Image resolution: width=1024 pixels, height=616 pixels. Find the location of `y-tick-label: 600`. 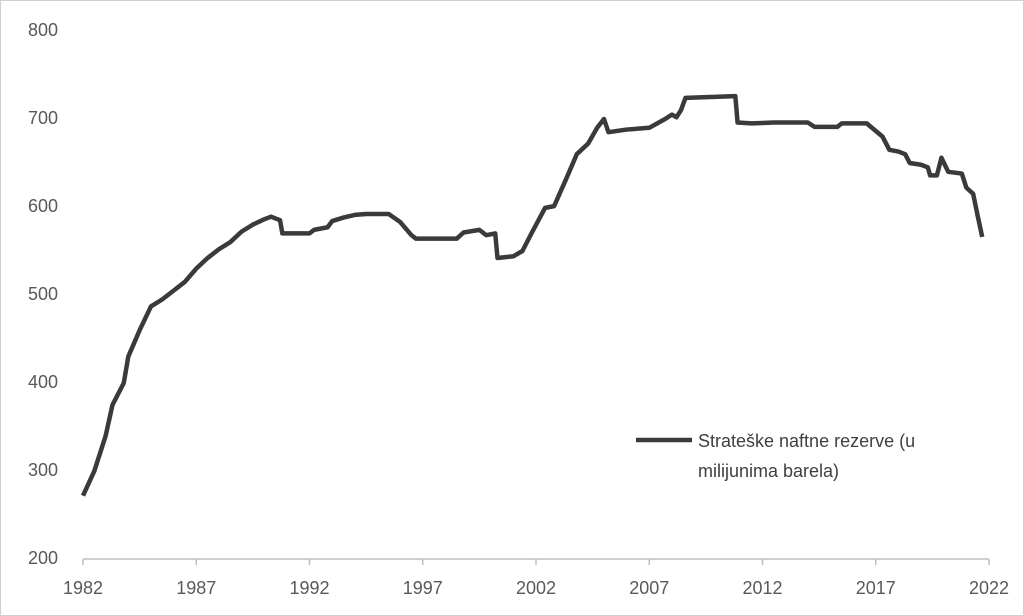

y-tick-label: 600 is located at coordinates (43, 206).